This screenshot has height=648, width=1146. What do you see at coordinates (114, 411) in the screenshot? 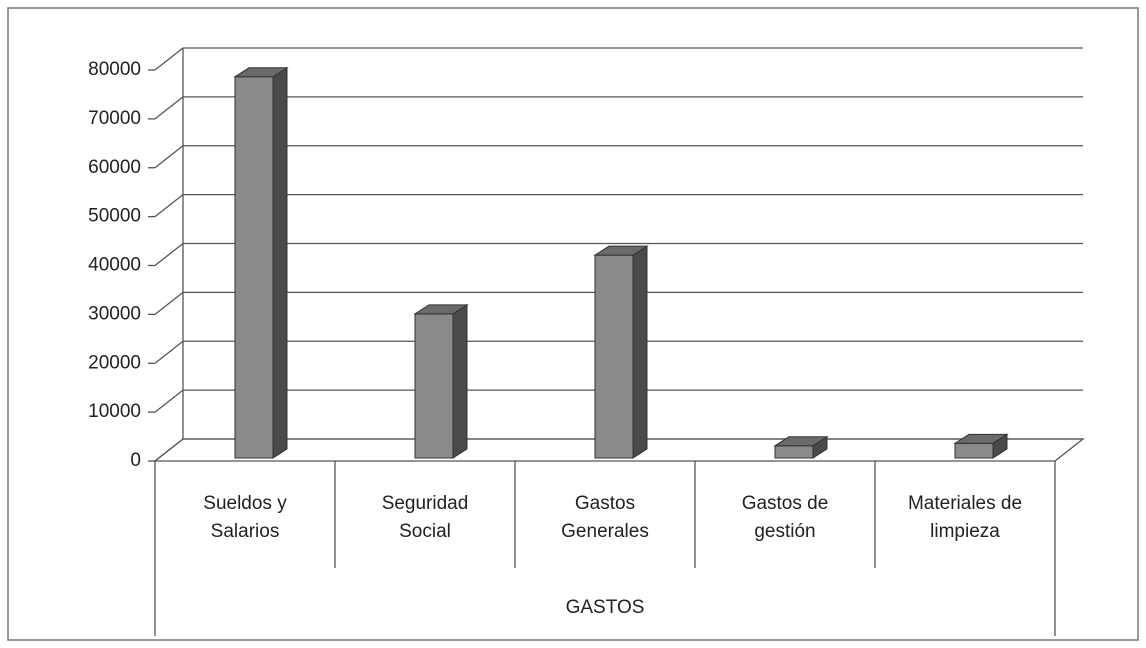
I see `y-tick-label: 10000` at bounding box center [114, 411].